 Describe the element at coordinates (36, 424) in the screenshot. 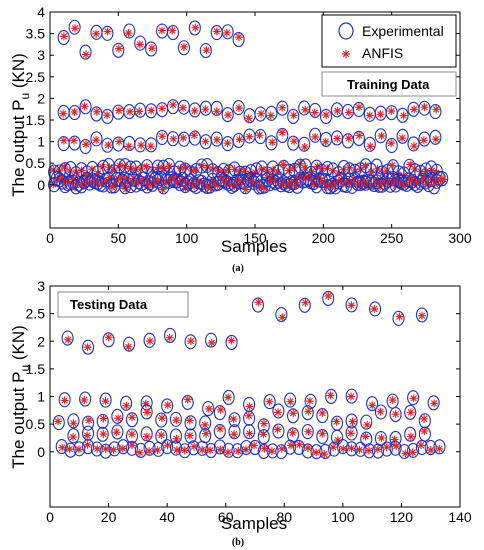

I see `y-tick-label: 0.5` at that location.